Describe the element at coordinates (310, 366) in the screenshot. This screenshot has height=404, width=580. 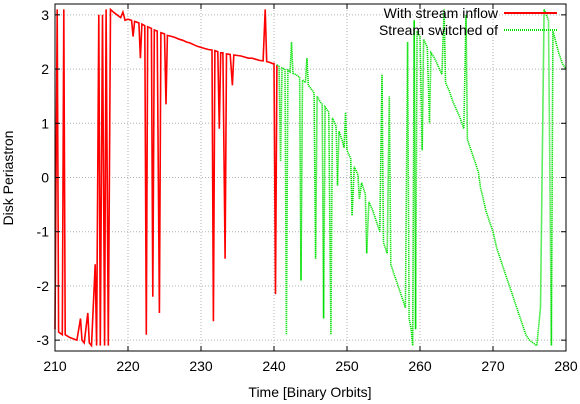
I see `x-tick-labels: 210 220 230 240 250 260 270 280` at that location.